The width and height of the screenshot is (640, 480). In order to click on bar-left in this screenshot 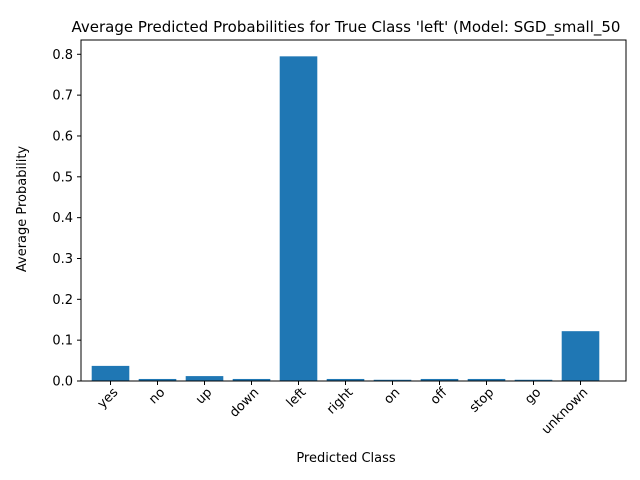, I will do `click(298, 219)`.